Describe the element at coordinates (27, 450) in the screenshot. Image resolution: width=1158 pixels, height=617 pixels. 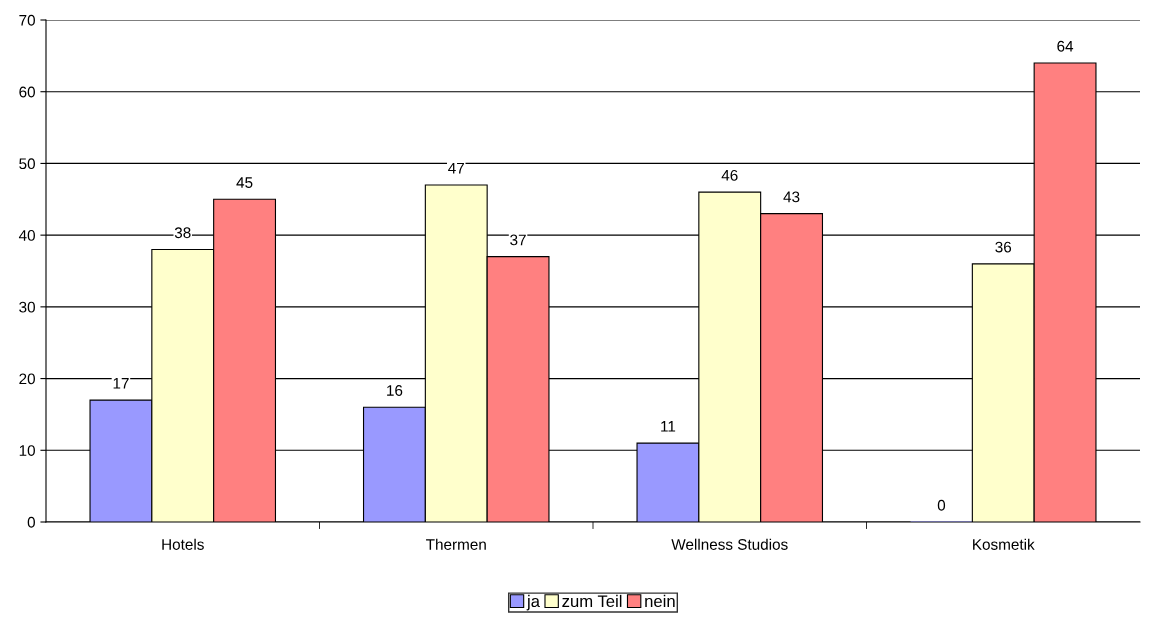
I see `y-tick-label: 10` at that location.